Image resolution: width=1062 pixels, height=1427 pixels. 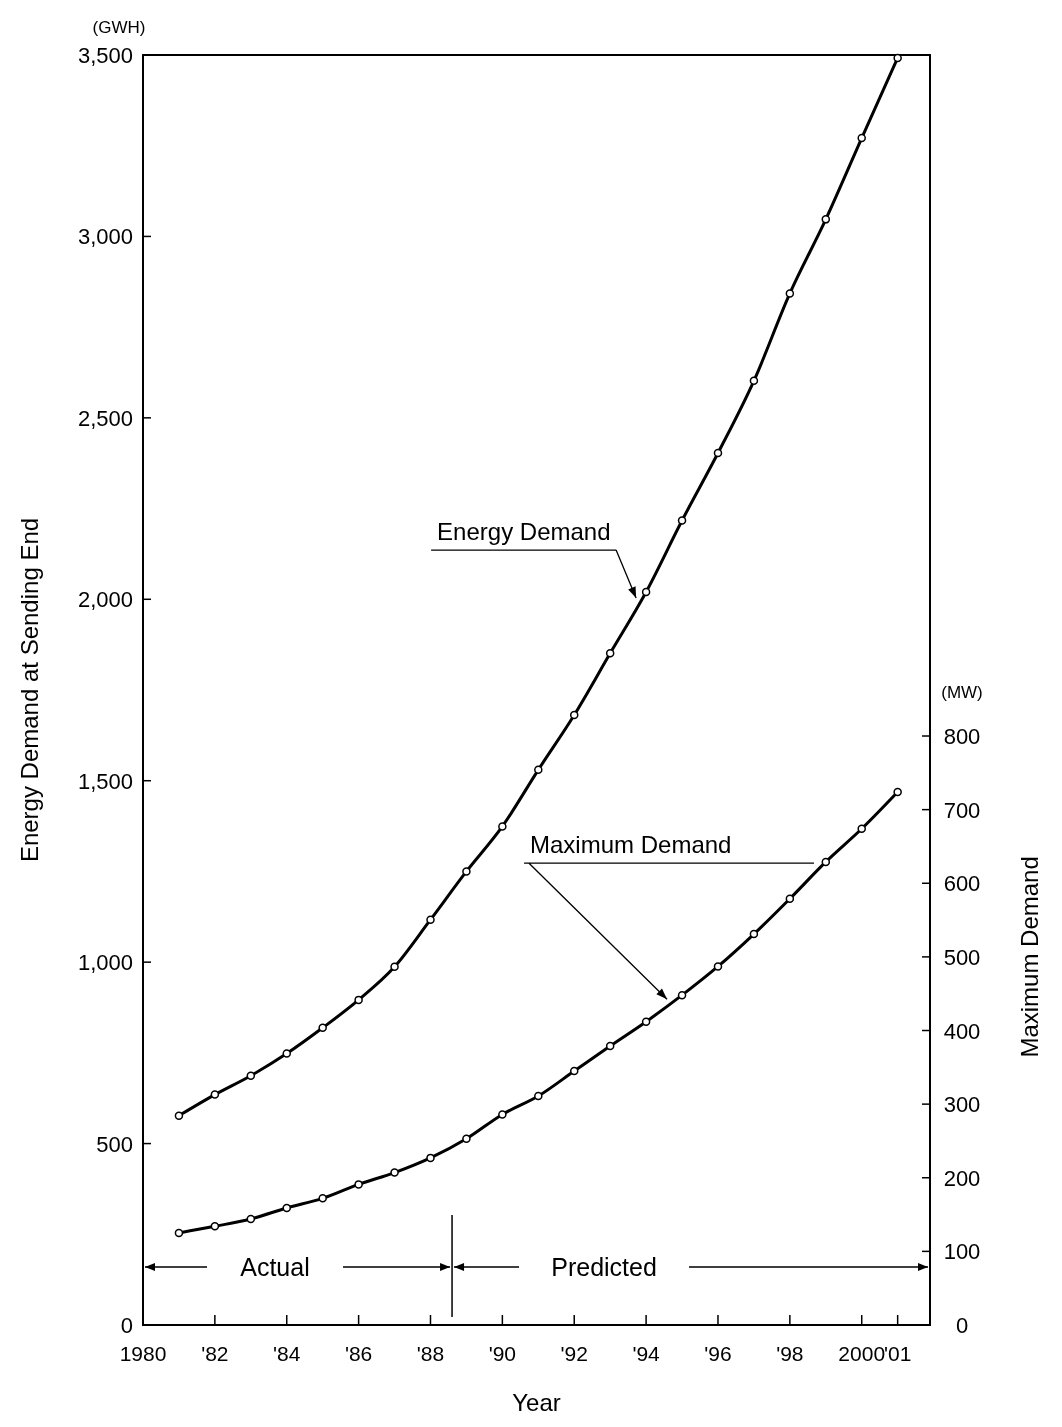 What do you see at coordinates (126, 1325) in the screenshot?
I see `y-tick-label: 0` at bounding box center [126, 1325].